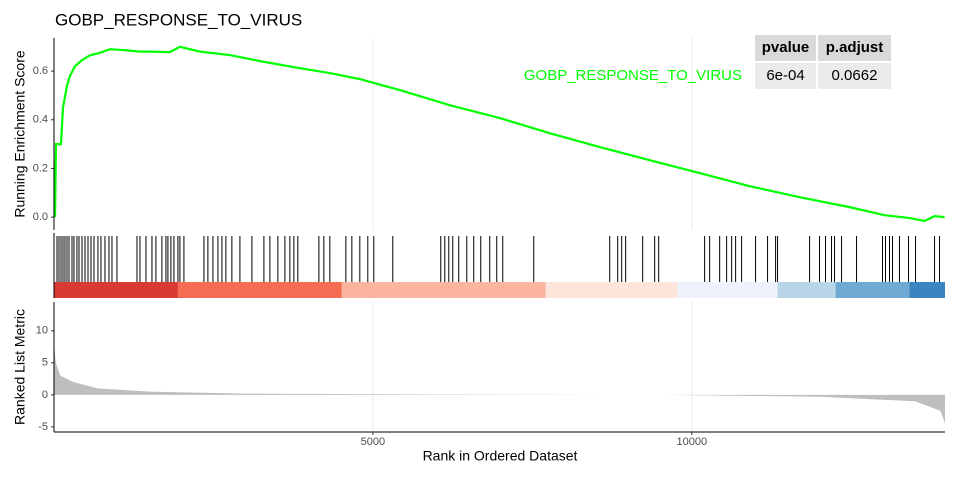  What do you see at coordinates (178, 19) in the screenshot?
I see `chart-title: GOBP_RESPONSE_TO_VIRUS` at bounding box center [178, 19].